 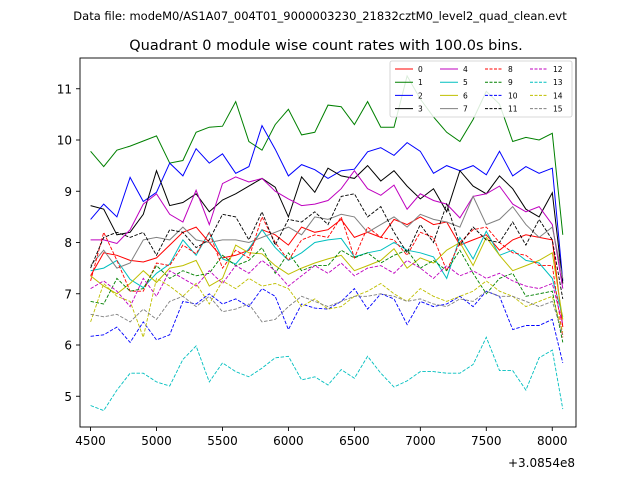 I want to click on y-tick-label: 7, so click(x=68, y=294).